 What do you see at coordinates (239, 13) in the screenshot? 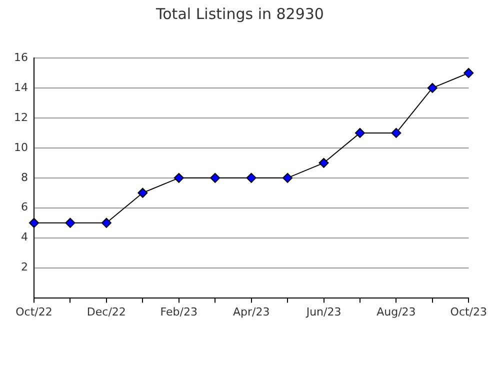
I see `chart-title: Total Listings in 82930` at bounding box center [239, 13].